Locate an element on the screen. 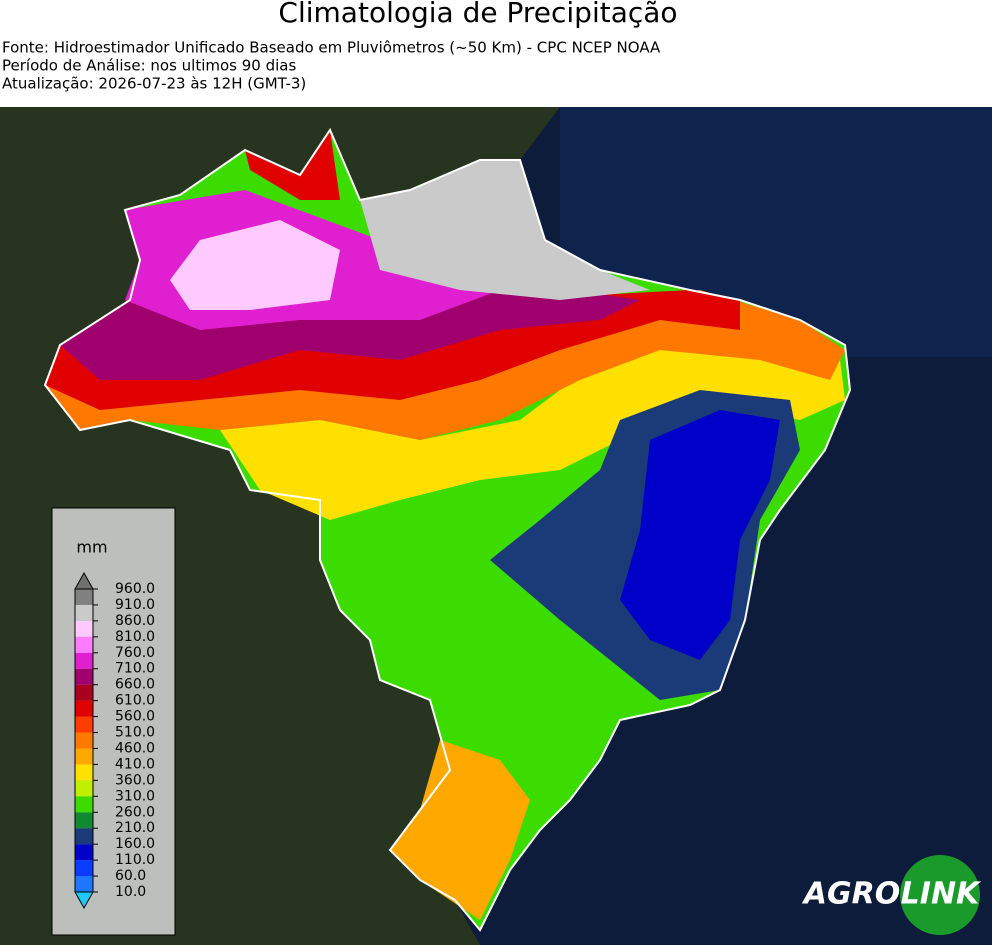 The image size is (992, 945). logo: AGRO LINK is located at coordinates (892, 895).